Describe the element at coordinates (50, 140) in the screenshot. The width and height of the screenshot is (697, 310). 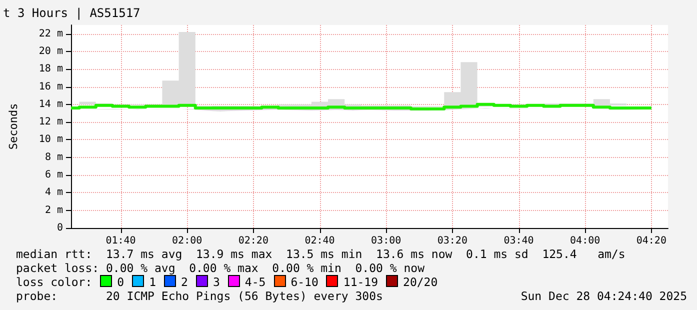
I see `y-tick-label: 10 m` at that location.